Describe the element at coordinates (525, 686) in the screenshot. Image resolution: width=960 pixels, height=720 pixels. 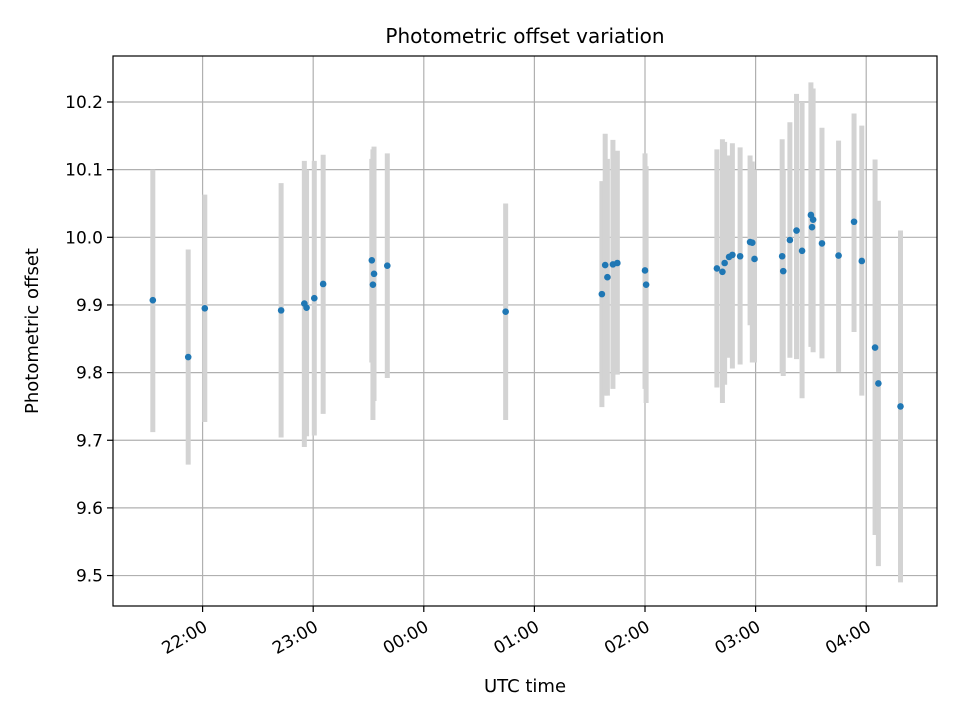
I see `x-axis-label: UTC time` at that location.